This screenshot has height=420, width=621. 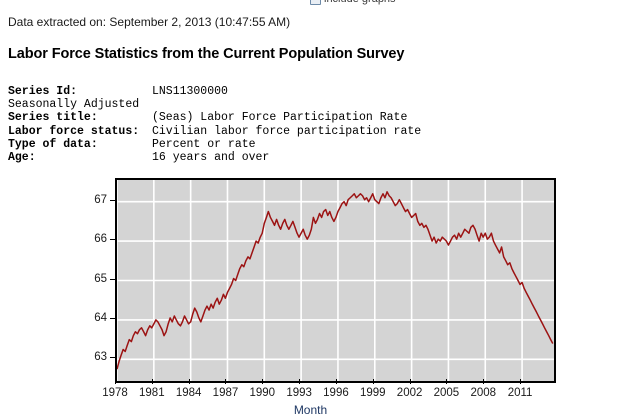 What do you see at coordinates (100, 239) in the screenshot?
I see `y-axis-tick-label: 66` at bounding box center [100, 239].